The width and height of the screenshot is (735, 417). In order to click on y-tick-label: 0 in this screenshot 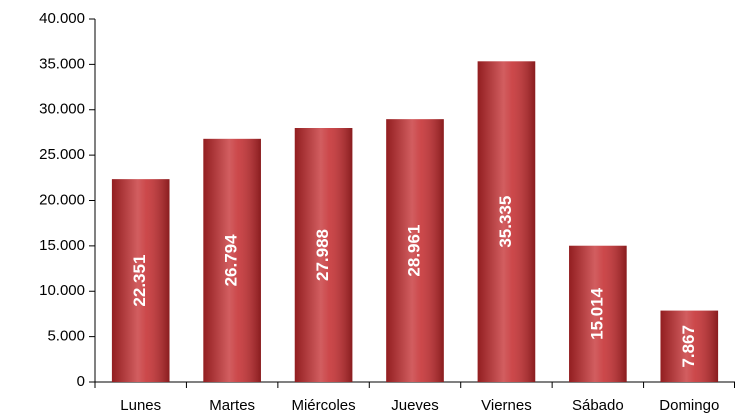, I will do `click(81, 381)`.